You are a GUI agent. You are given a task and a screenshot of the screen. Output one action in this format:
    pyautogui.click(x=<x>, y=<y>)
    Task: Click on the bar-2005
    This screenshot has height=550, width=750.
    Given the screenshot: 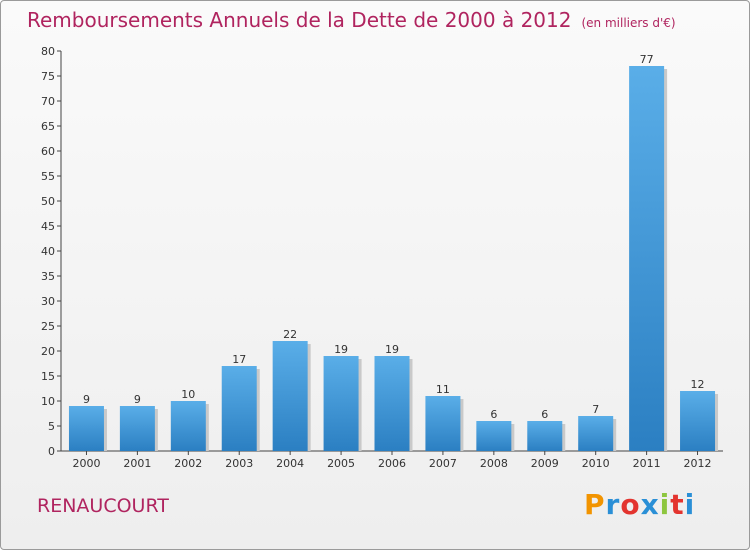 What is the action you would take?
    pyautogui.click(x=341, y=403)
    